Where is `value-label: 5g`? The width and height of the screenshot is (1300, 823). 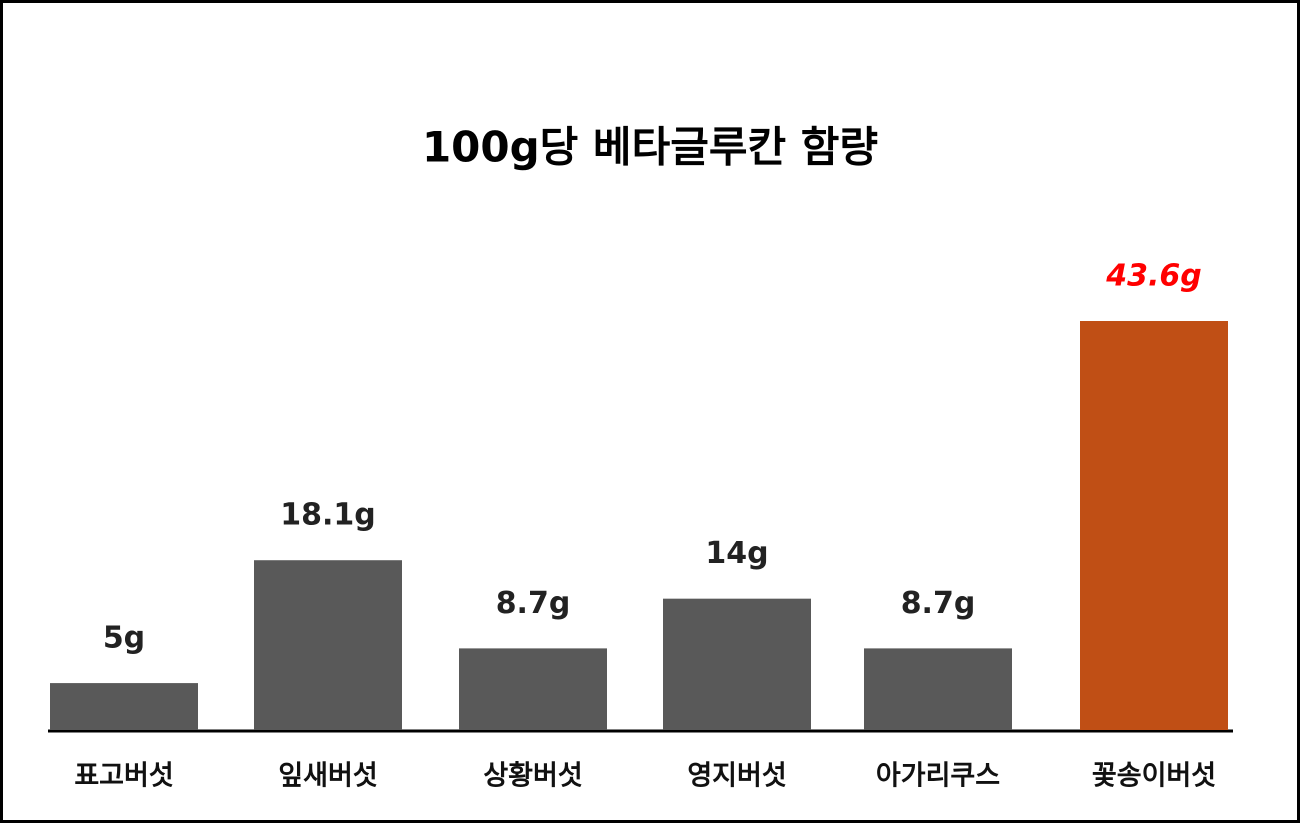
value-label: 5g is located at coordinates (124, 638).